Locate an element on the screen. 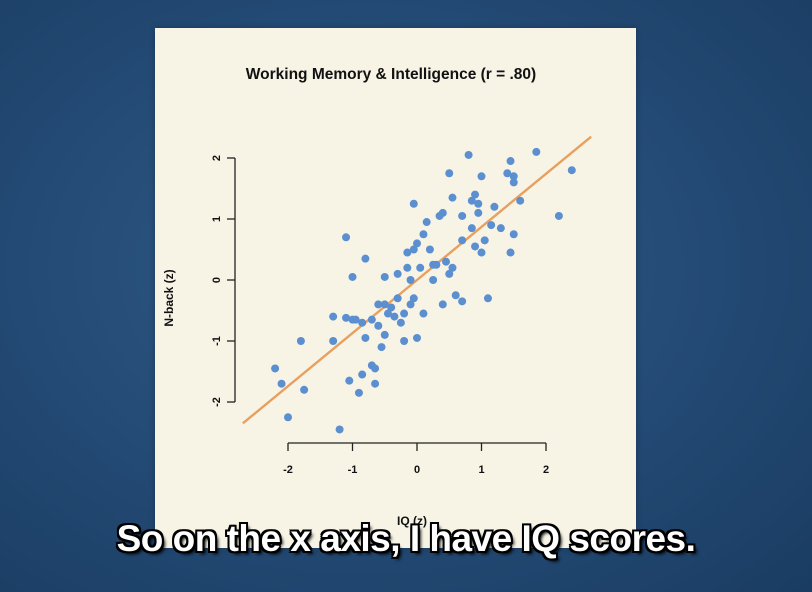 This screenshot has height=592, width=812. y-axis-label: N-back (z) is located at coordinates (169, 297).